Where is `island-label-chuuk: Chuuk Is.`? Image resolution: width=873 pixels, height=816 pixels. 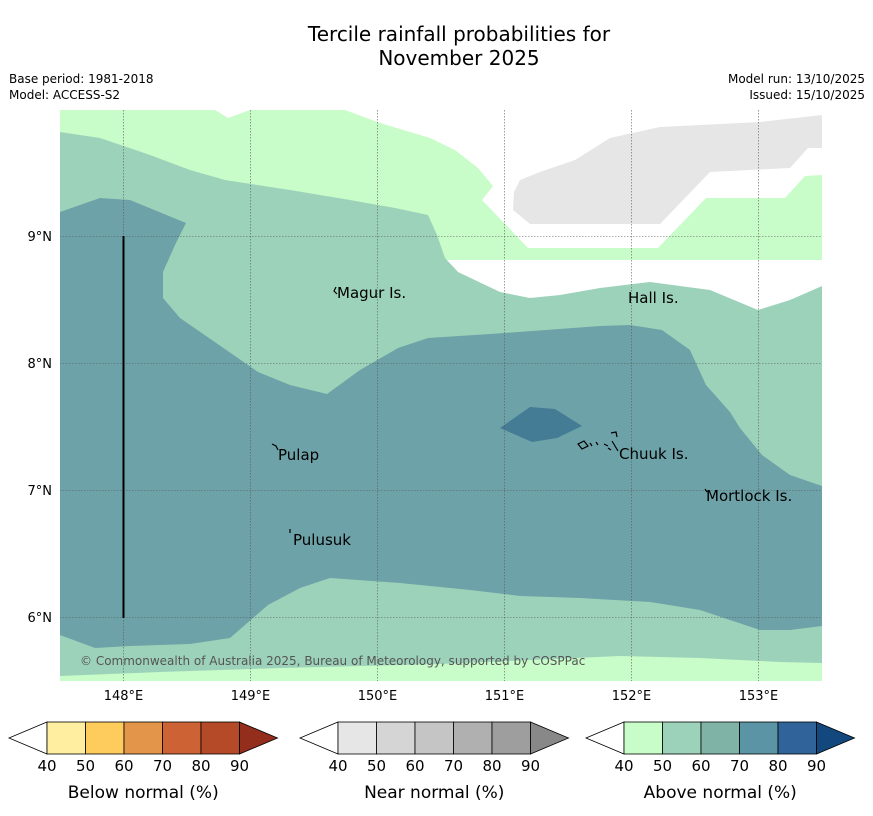 island-label-chuuk: Chuuk Is. is located at coordinates (653, 454).